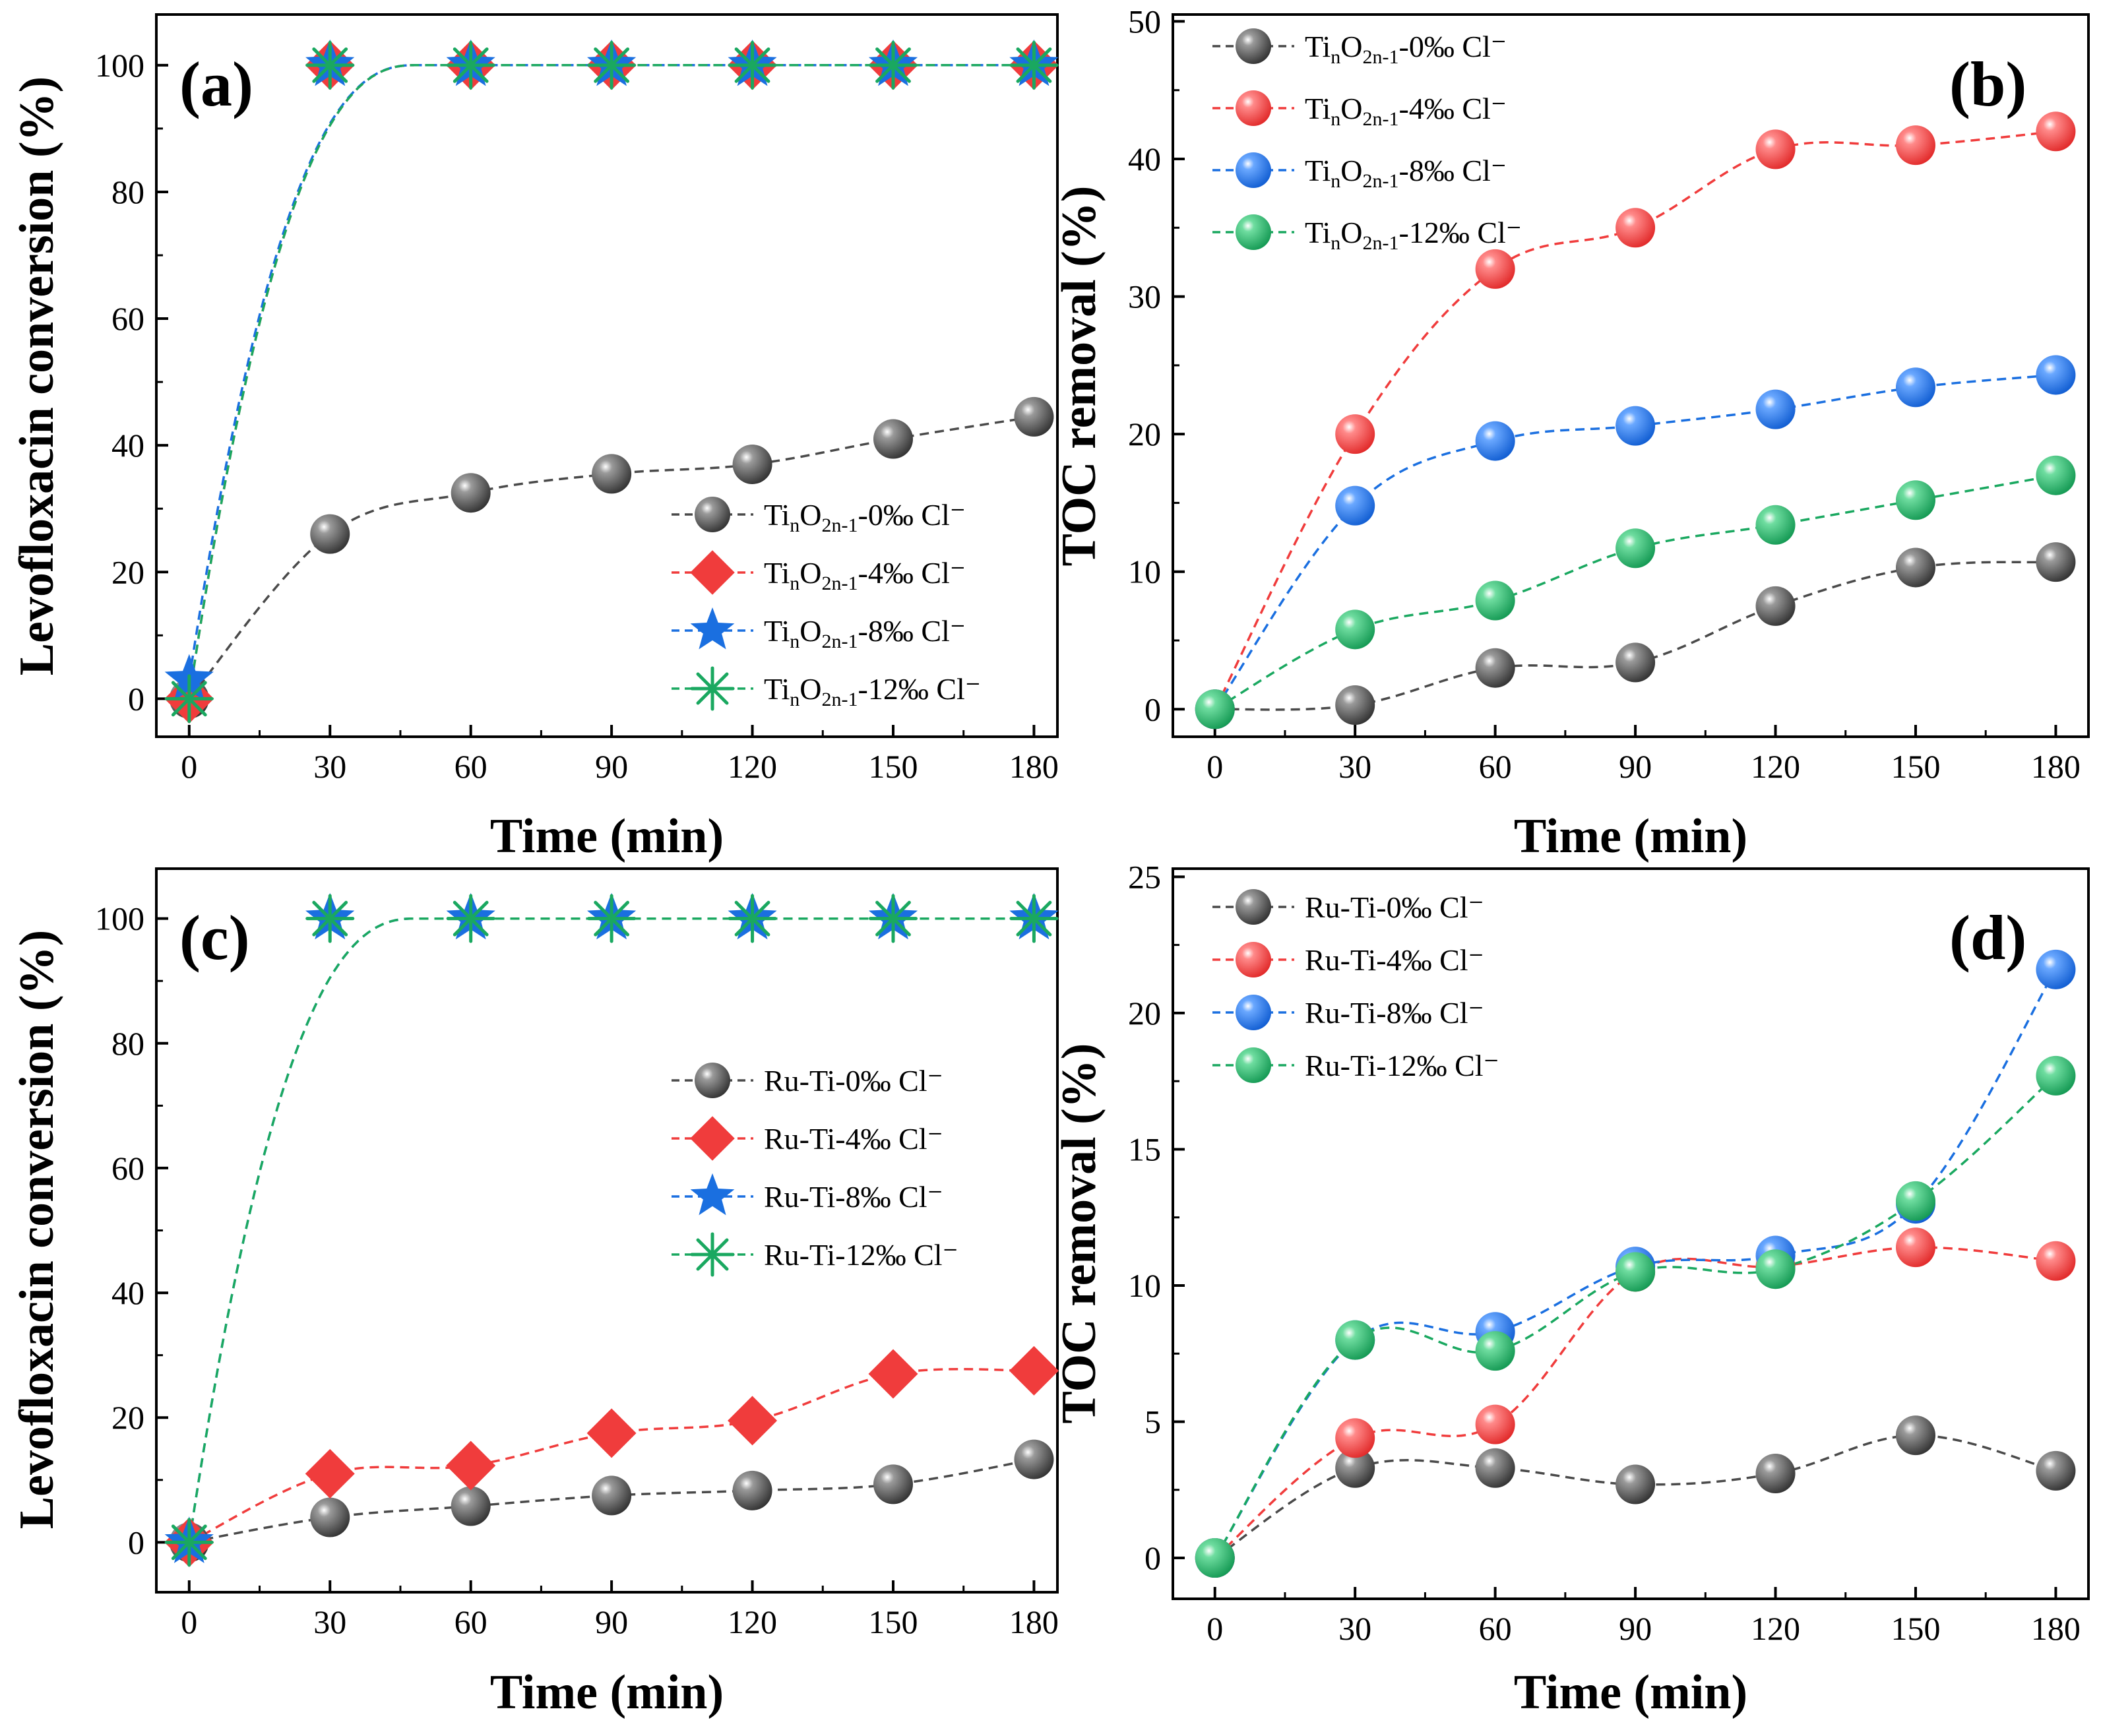  What do you see at coordinates (1079, 376) in the screenshot?
I see `y-axis-title: TOC removal (%)` at bounding box center [1079, 376].